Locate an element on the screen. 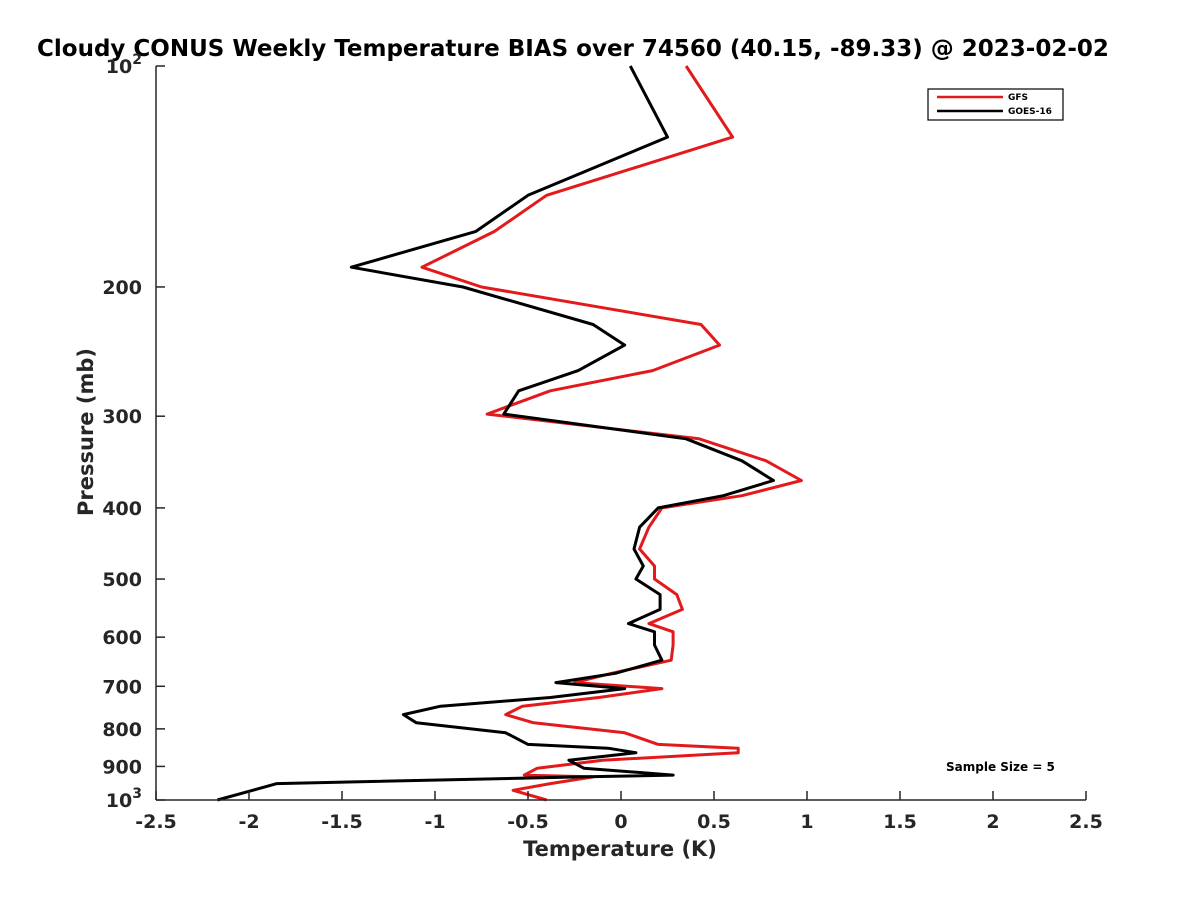  x-tick-label: 1 is located at coordinates (806, 822).